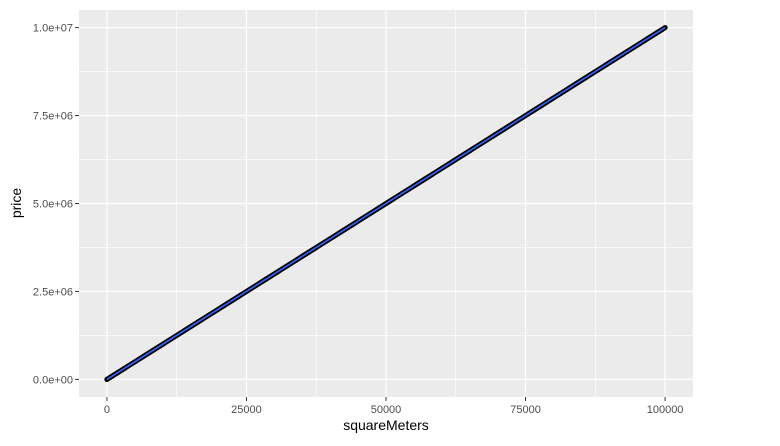 Image resolution: width=780 pixels, height=446 pixels. Describe the element at coordinates (53, 380) in the screenshot. I see `y-tick-label: 0.0e+00` at that location.